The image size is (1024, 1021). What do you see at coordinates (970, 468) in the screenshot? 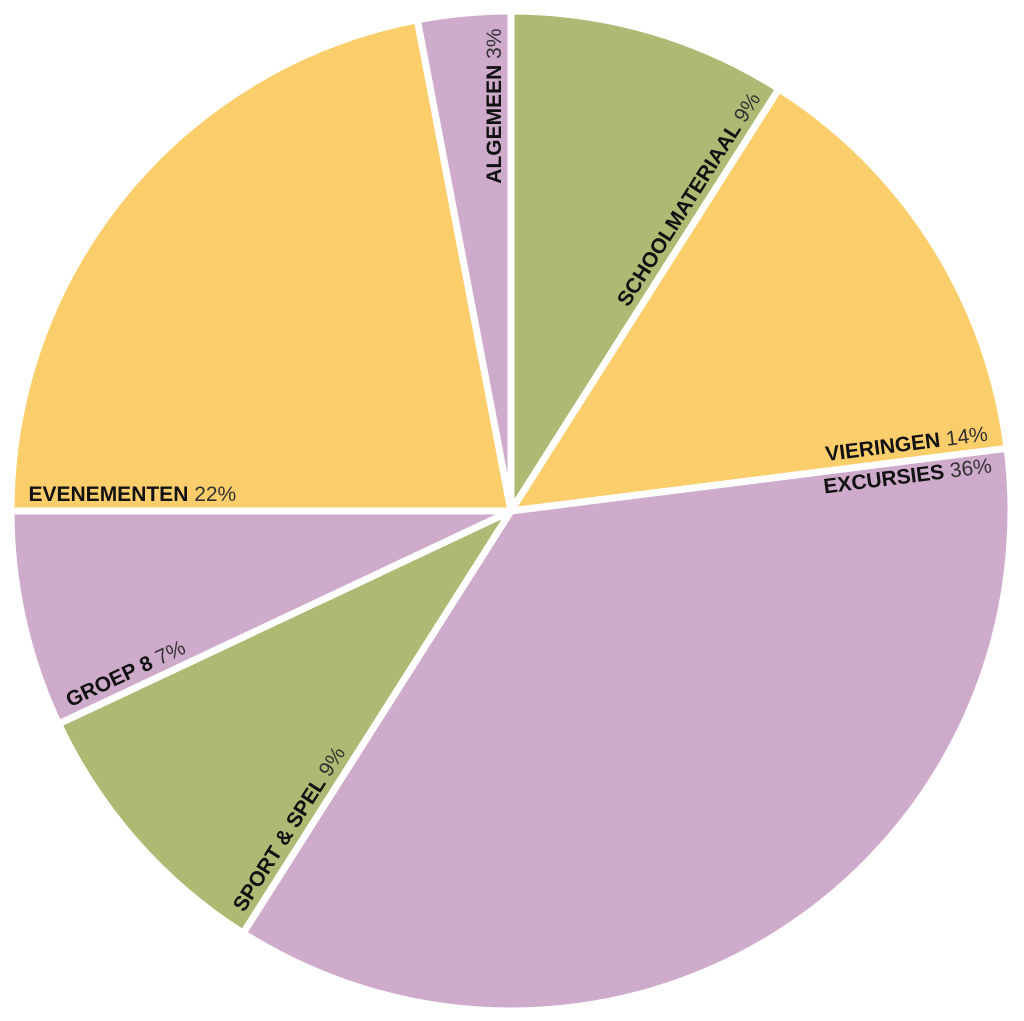
I see `value-label: 36%` at bounding box center [970, 468].